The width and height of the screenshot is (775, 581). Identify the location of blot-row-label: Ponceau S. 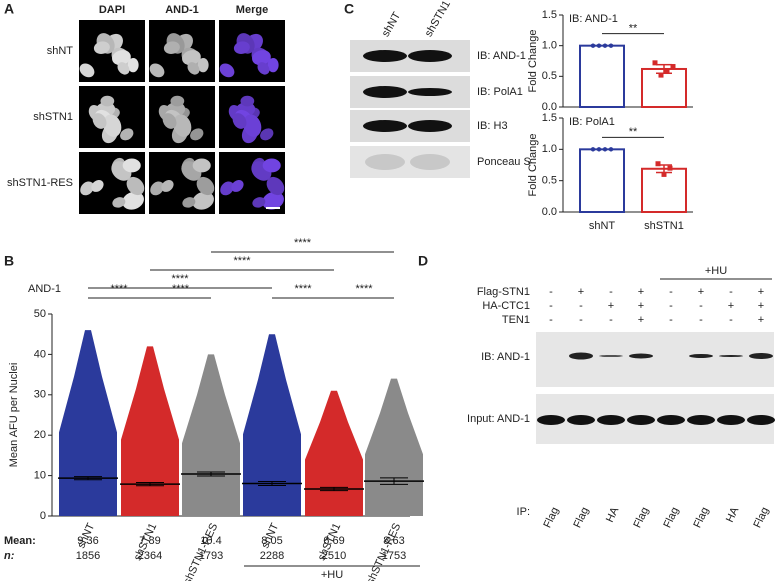
(504, 162).